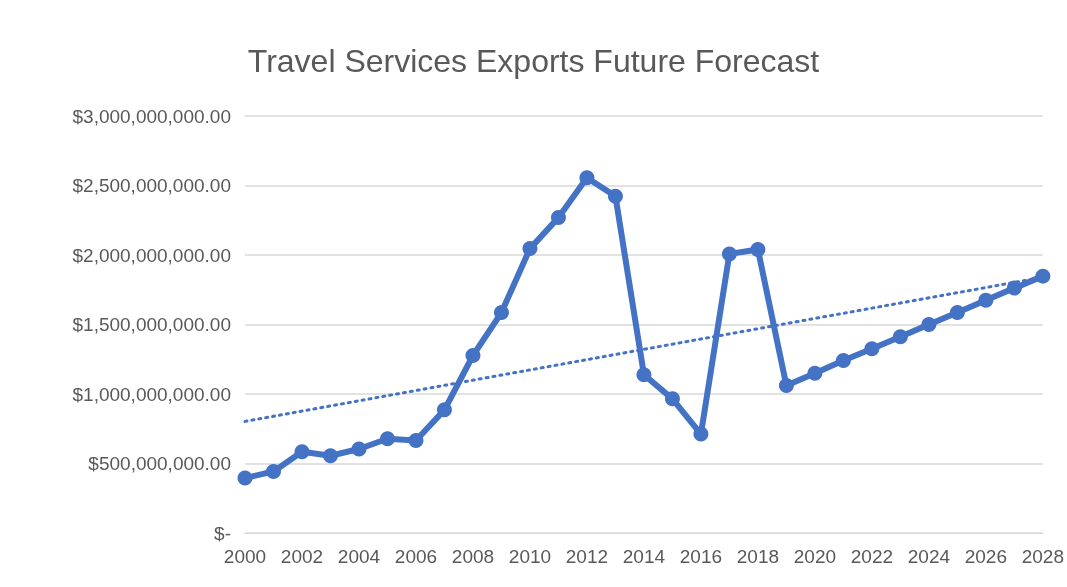 This screenshot has height=587, width=1067. What do you see at coordinates (815, 556) in the screenshot?
I see `x-tick-label: 2020` at bounding box center [815, 556].